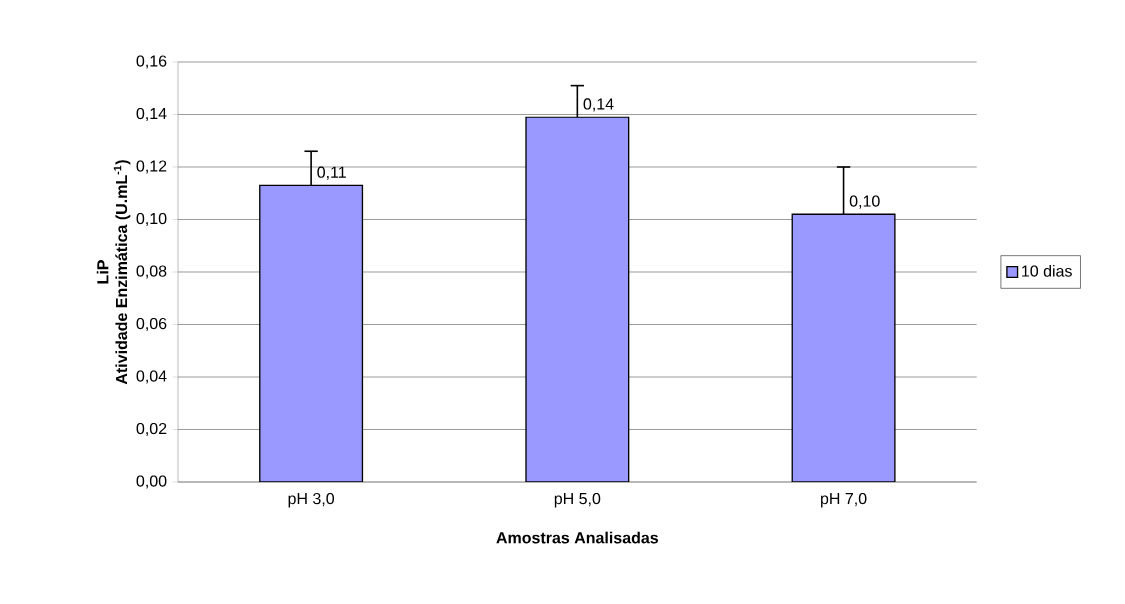 The height and width of the screenshot is (604, 1125). What do you see at coordinates (151, 219) in the screenshot?
I see `y-tick-label: 0,10` at bounding box center [151, 219].